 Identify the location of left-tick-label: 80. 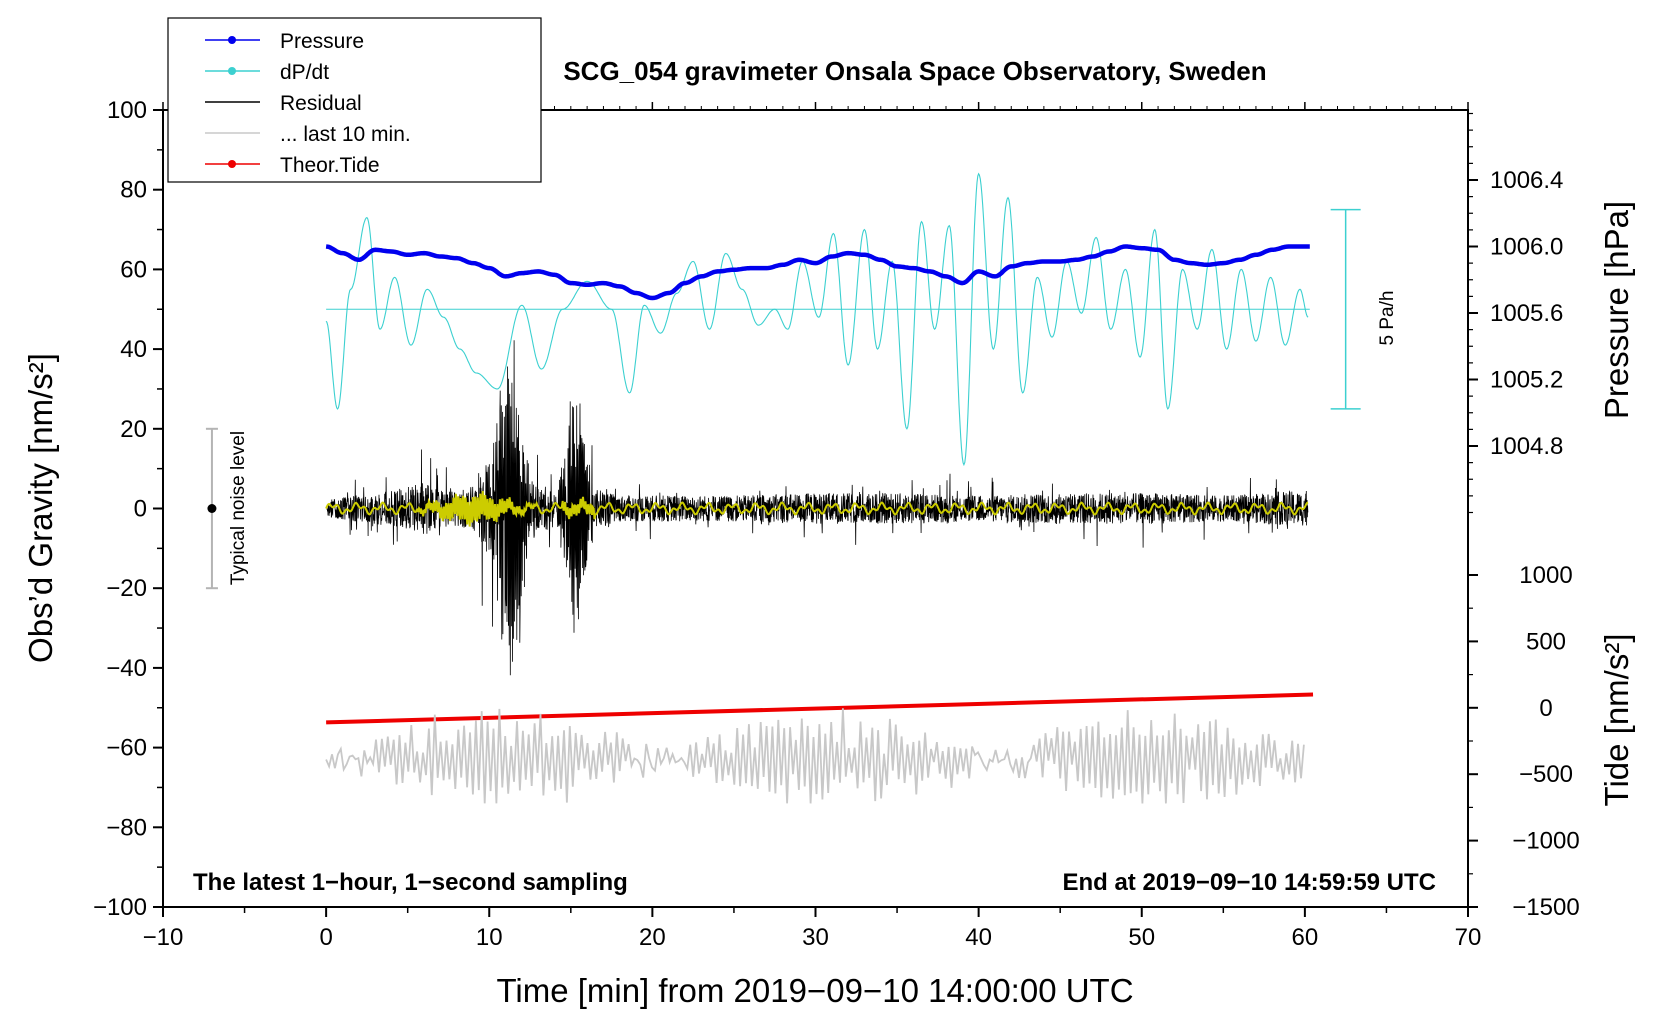
(133, 190).